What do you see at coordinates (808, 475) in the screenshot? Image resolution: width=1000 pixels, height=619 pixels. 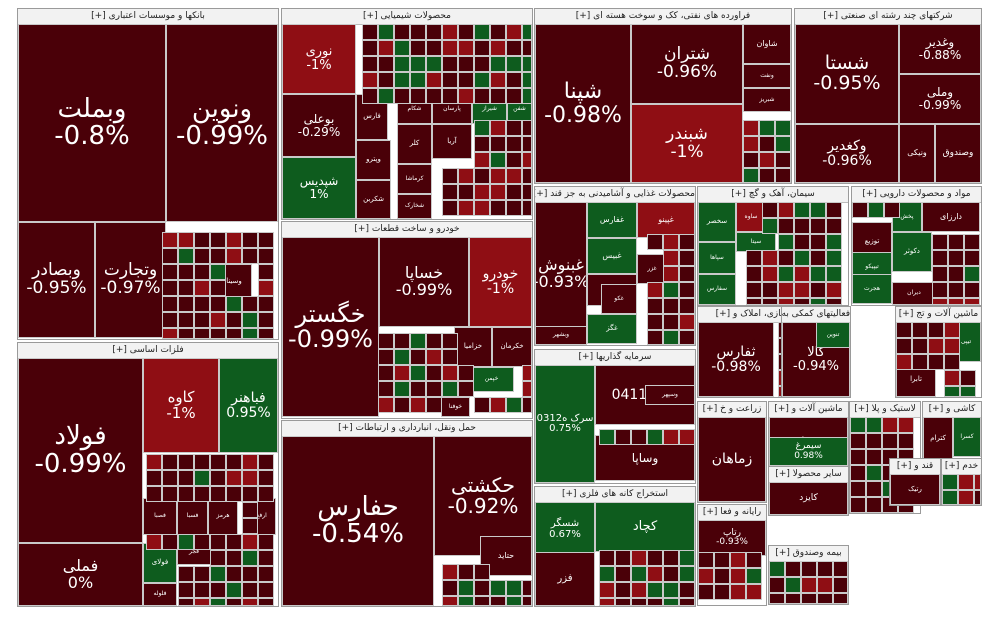 I see `sector-title: سایر محصولا [+]` at bounding box center [808, 475].